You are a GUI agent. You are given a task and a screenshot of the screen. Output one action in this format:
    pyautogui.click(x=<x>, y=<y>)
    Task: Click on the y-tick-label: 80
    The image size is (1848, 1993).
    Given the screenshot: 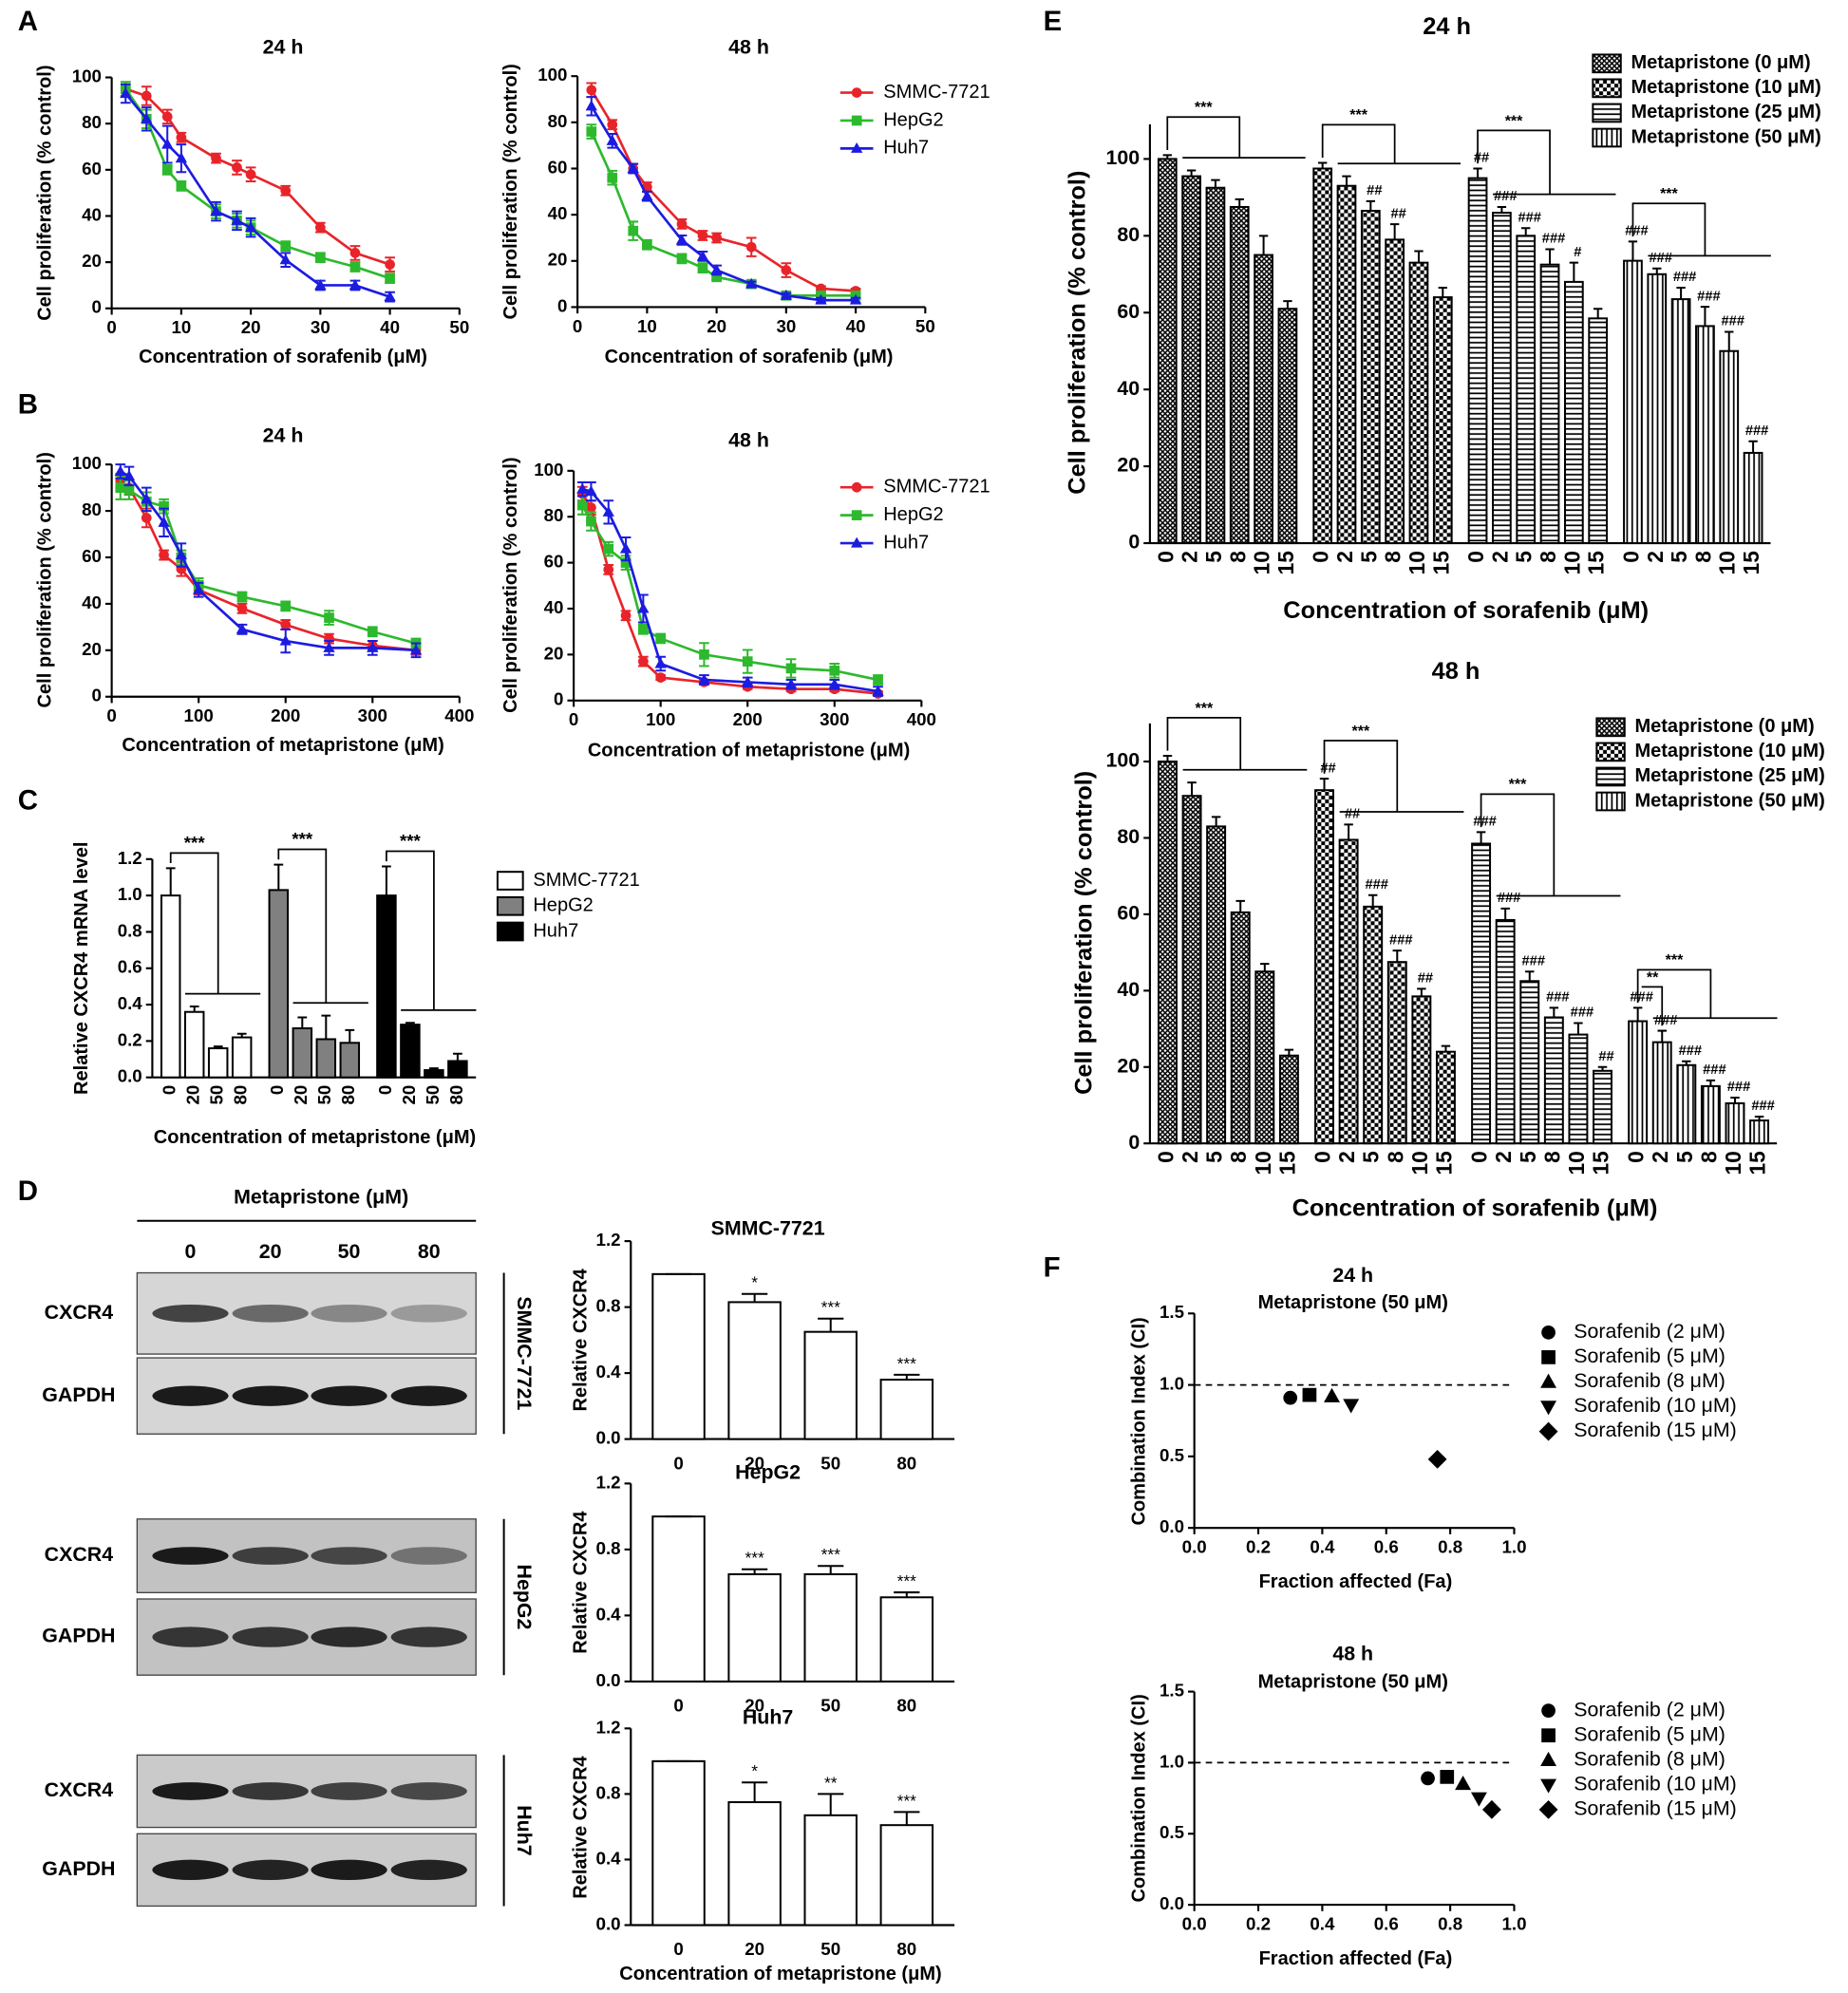 What is the action you would take?
    pyautogui.click(x=558, y=121)
    